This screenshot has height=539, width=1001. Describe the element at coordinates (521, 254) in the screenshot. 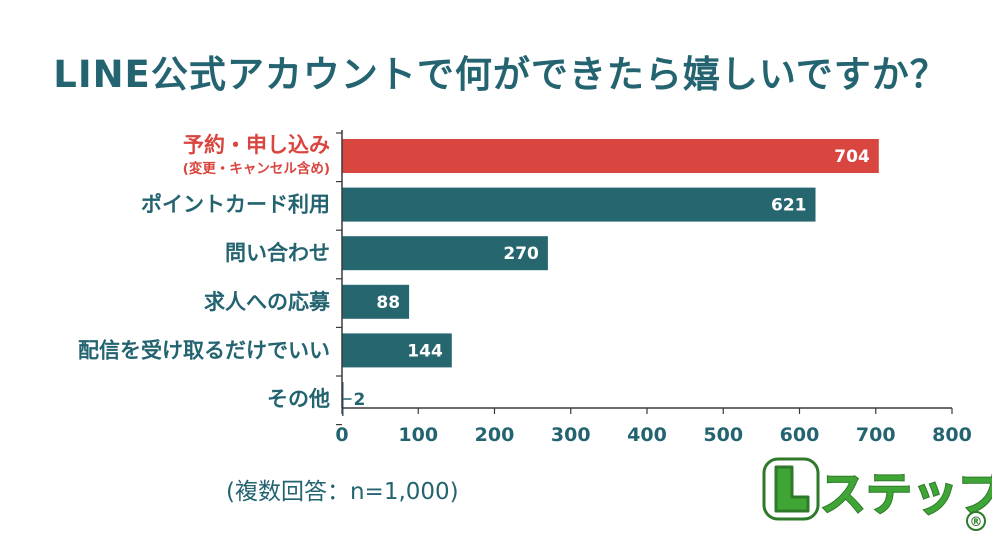

I see `value-label-2: 270` at that location.